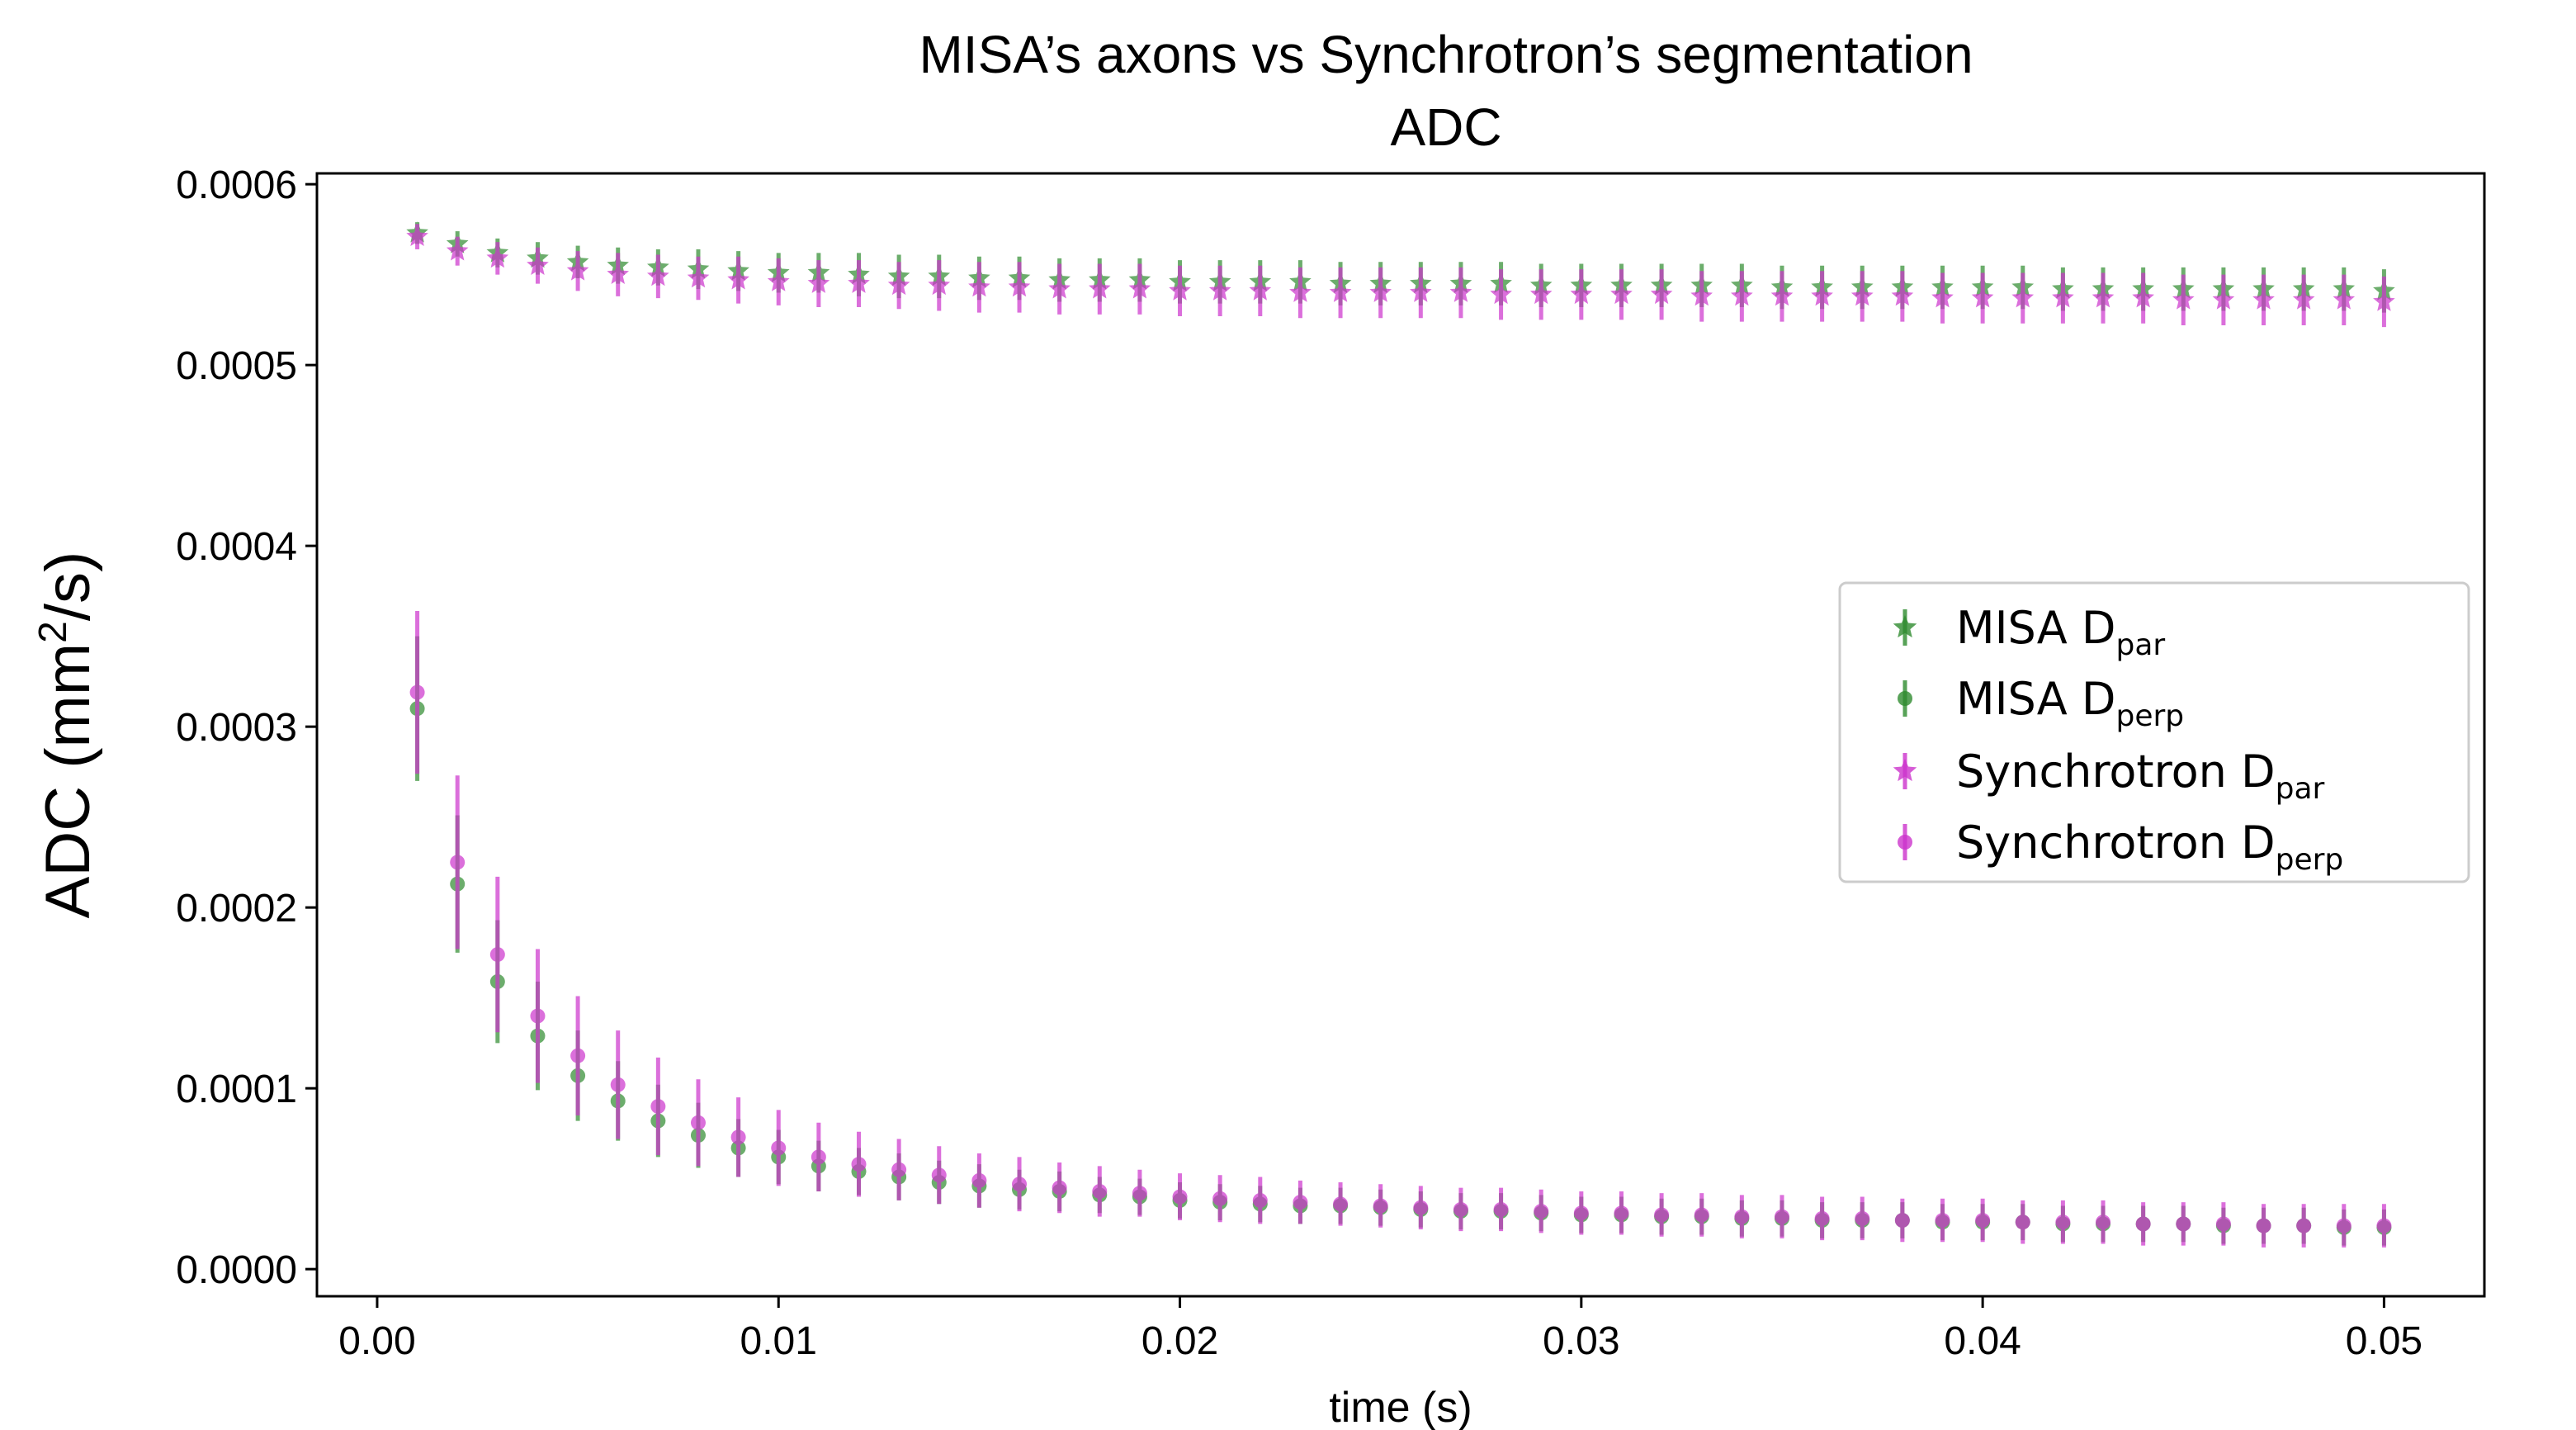 This screenshot has height=1430, width=2576. What do you see at coordinates (236, 908) in the screenshot?
I see `y-tick-label: 0.0002` at bounding box center [236, 908].